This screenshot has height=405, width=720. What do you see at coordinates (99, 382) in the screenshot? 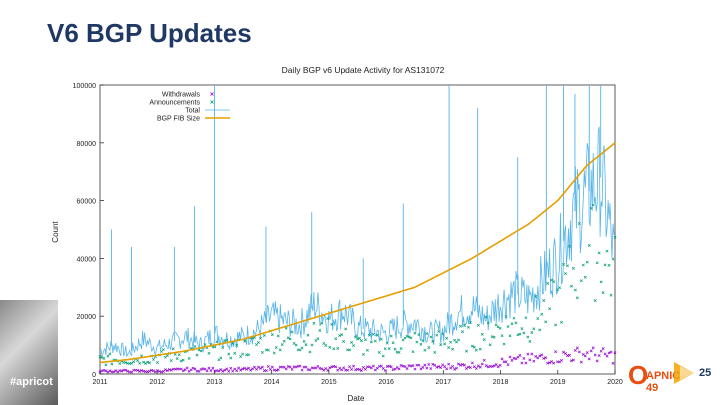
I see `x-tick-label: 2011` at bounding box center [99, 382].